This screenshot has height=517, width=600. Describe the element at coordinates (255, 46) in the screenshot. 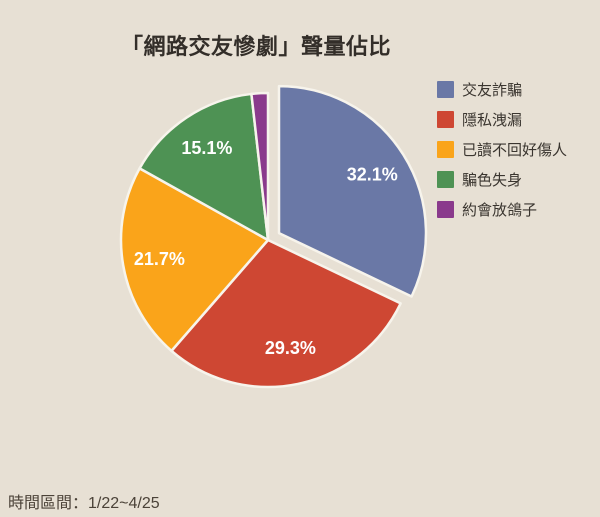

I see `chart-title: 「網路交友慘劇」聲量佔比` at that location.